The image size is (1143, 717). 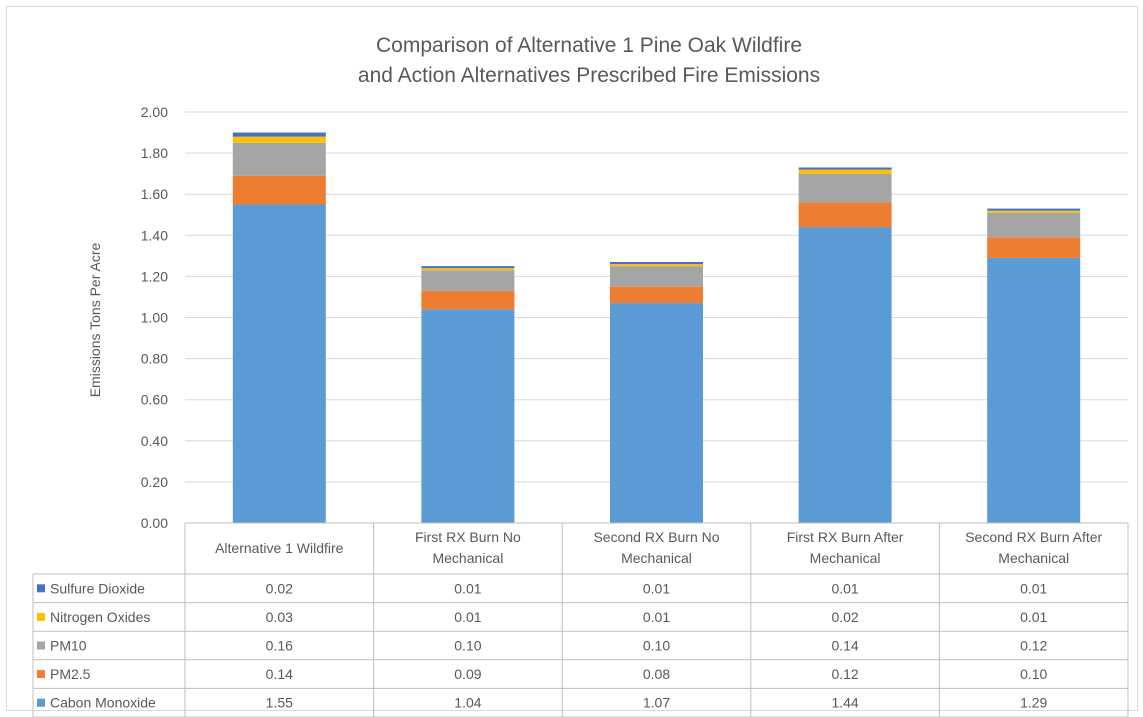 What do you see at coordinates (41, 616) in the screenshot?
I see `legend-key-nitrogen-oxides` at bounding box center [41, 616].